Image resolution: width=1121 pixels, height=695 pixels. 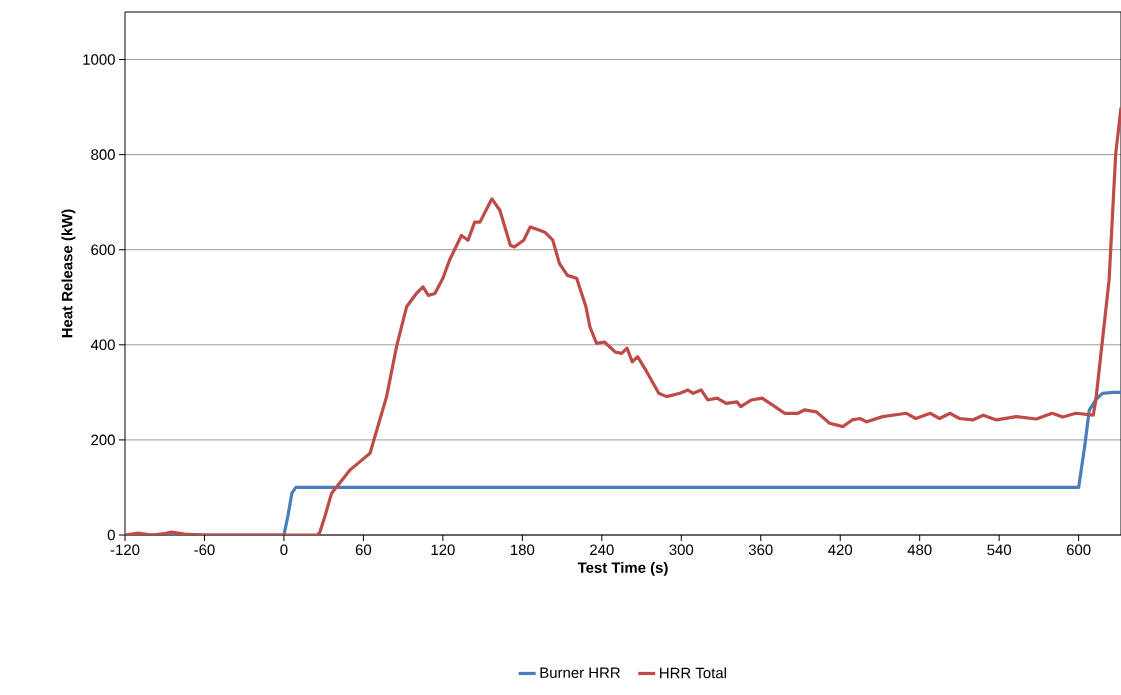 What do you see at coordinates (443, 550) in the screenshot?
I see `x-tick-label: 120` at bounding box center [443, 550].